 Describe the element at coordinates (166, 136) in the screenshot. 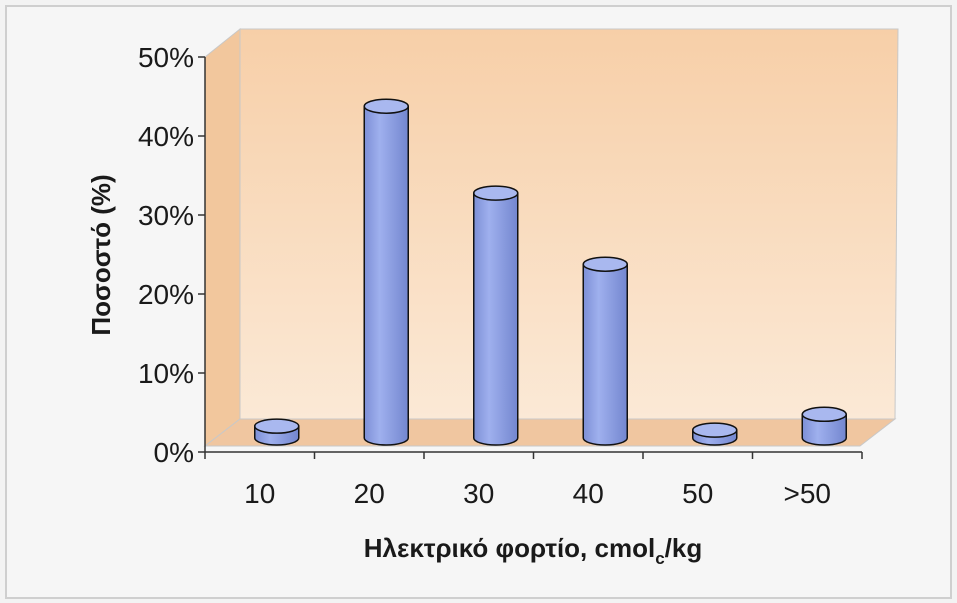

I see `y-tick-label: 40%` at that location.